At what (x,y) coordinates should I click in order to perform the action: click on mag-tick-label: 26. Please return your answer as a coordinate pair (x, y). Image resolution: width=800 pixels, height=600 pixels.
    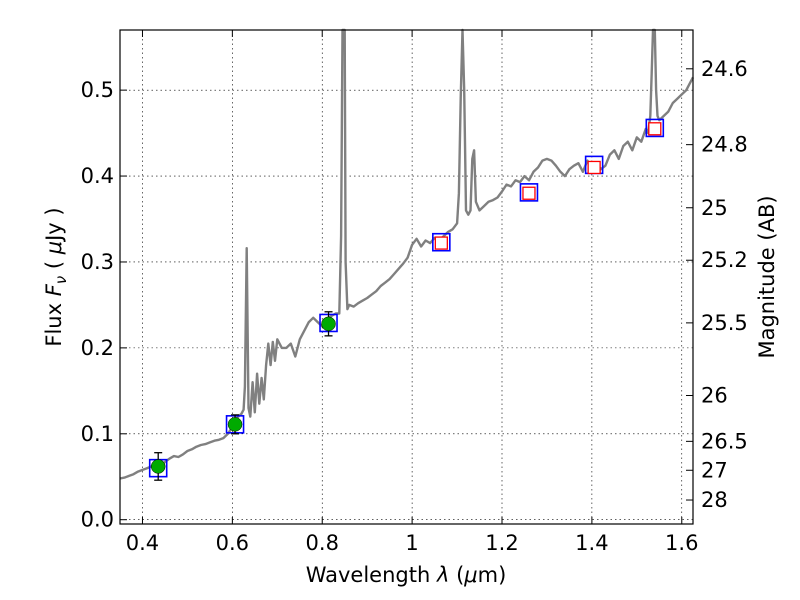
    Looking at the image, I should click on (714, 396).